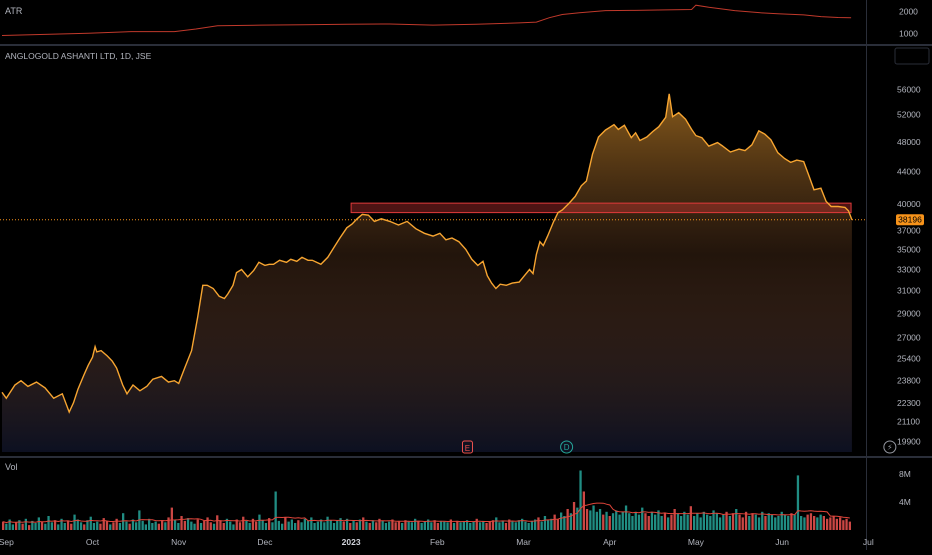 The height and width of the screenshot is (555, 932). What do you see at coordinates (909, 291) in the screenshot?
I see `price-tick-label: 31000` at bounding box center [909, 291].